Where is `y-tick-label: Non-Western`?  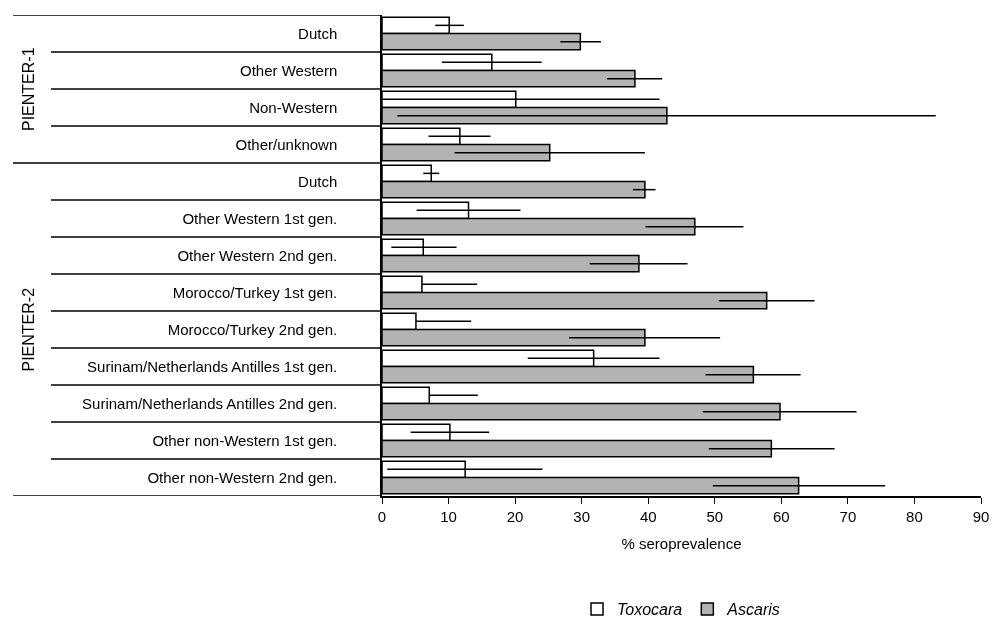 y-tick-label: Non-Western is located at coordinates (293, 107).